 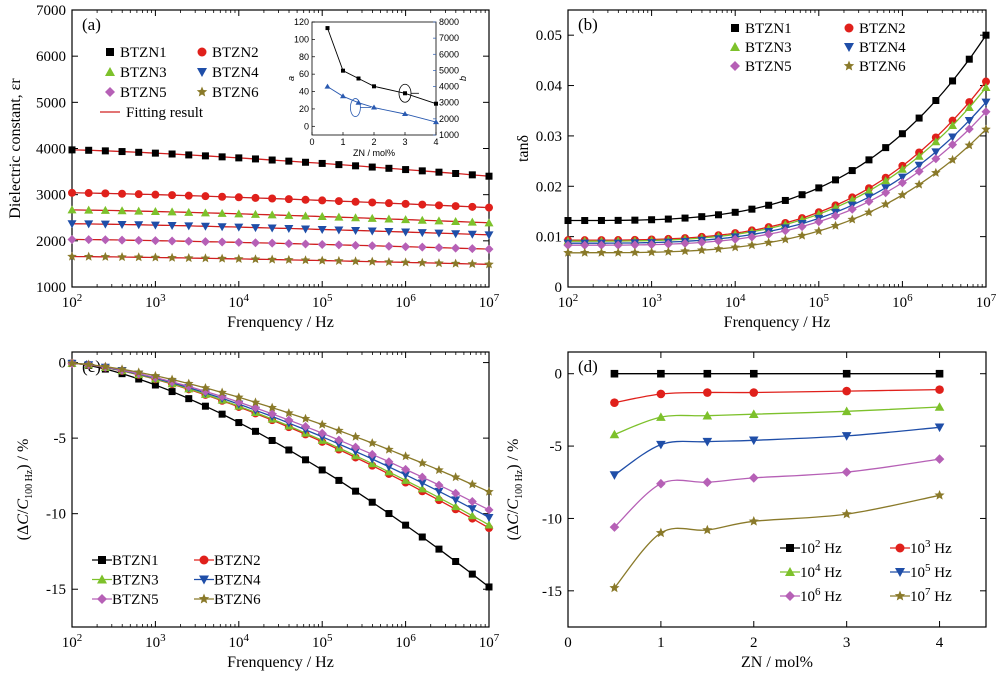 I want to click on x-tick-label: 10⁵, so click(x=819, y=301).